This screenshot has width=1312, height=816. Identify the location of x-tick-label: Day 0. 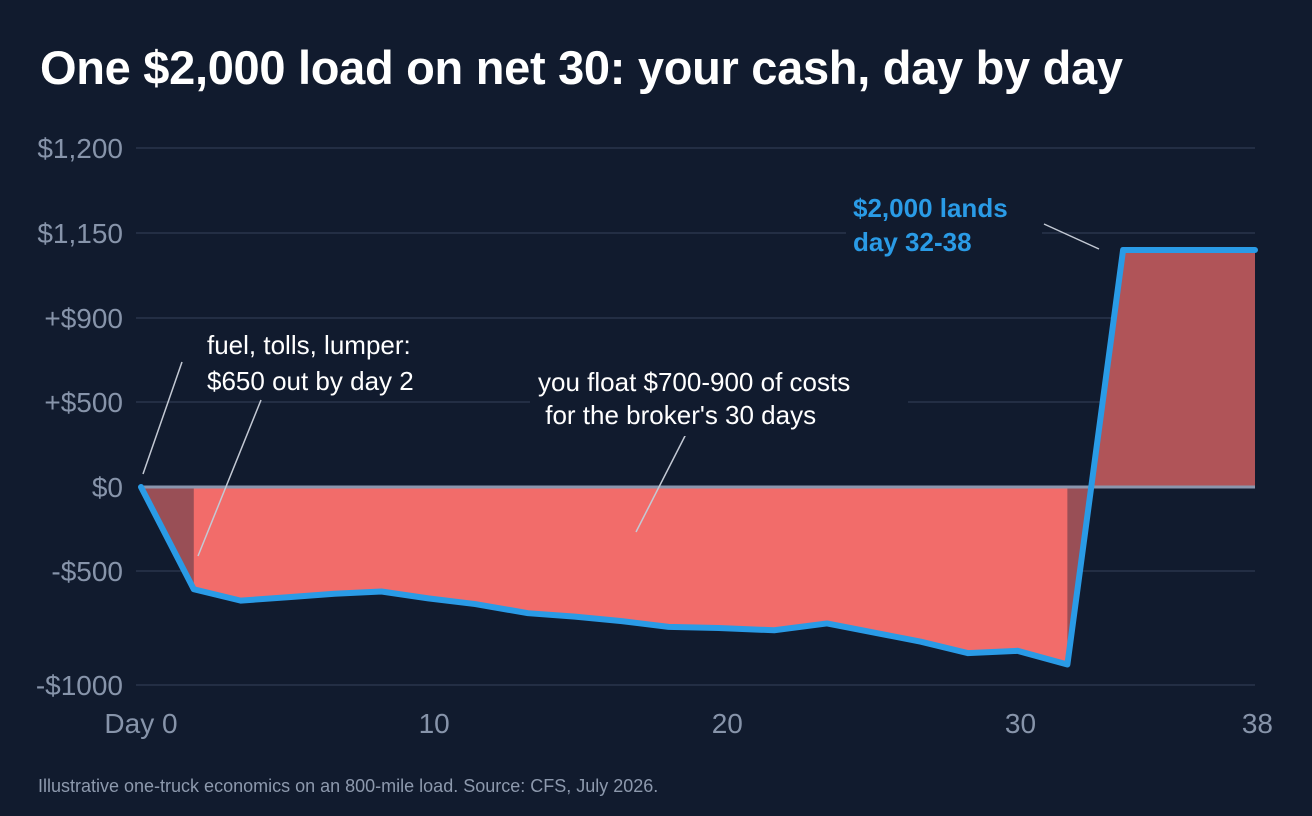
(140, 723).